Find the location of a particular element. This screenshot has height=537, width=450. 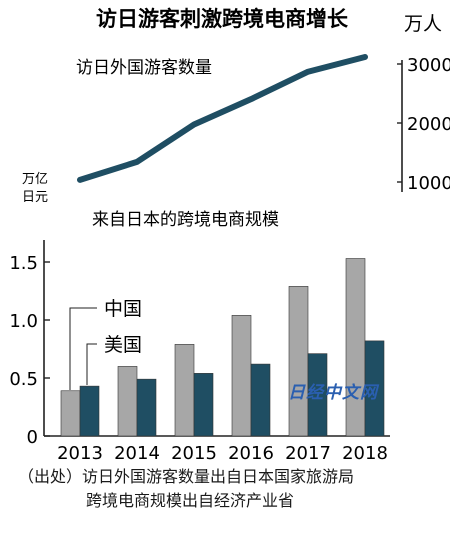

legend-china-label: 中国 is located at coordinates (123, 309).